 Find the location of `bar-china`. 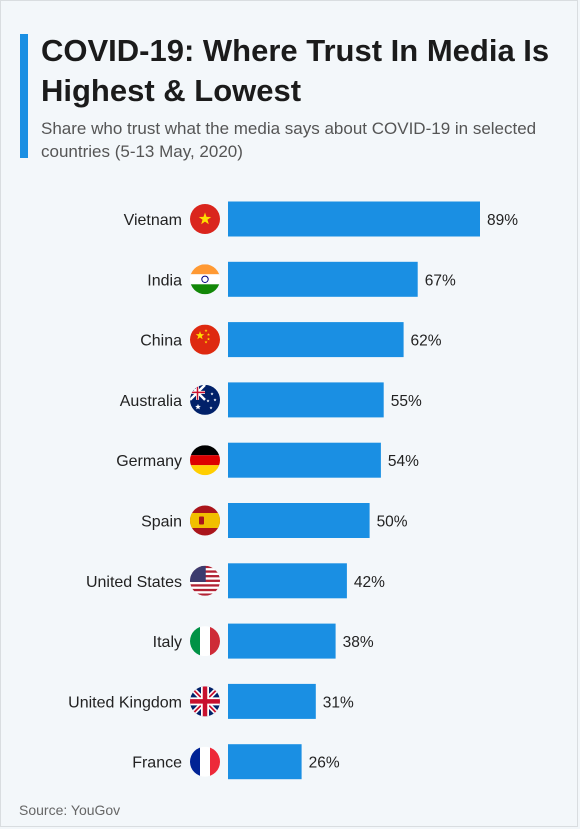

bar-china is located at coordinates (316, 340).